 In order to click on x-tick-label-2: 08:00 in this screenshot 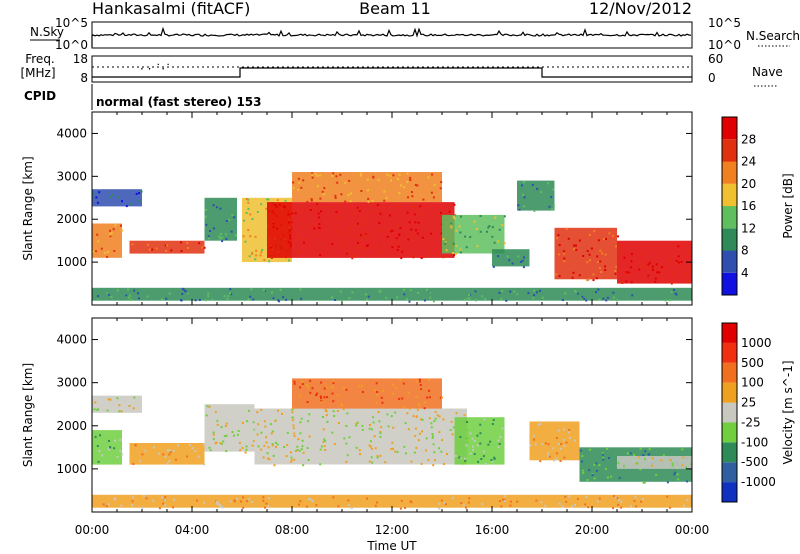, I will do `click(292, 530)`.